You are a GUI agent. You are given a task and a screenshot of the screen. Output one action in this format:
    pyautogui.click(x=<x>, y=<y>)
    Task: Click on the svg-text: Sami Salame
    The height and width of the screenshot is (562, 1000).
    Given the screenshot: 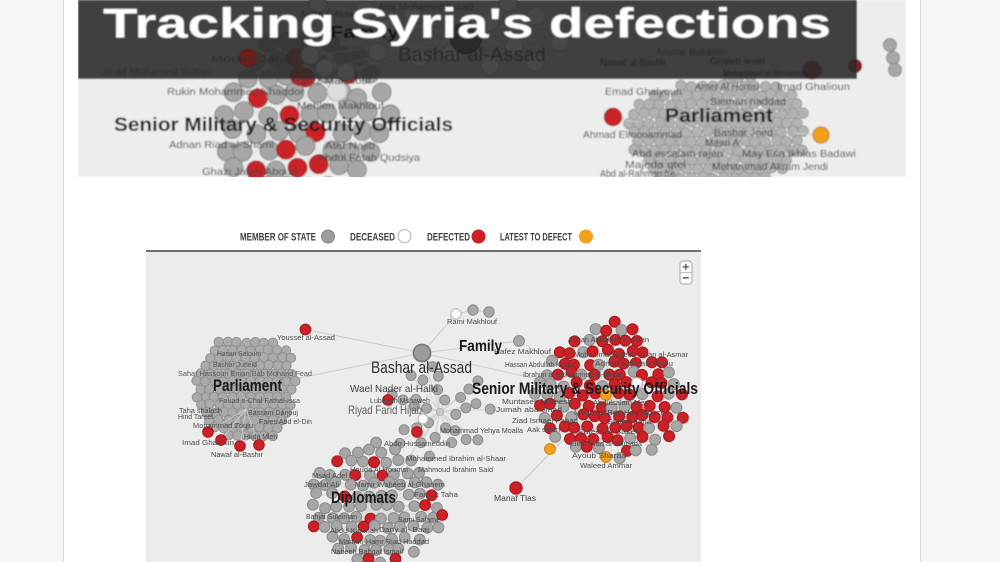 What is the action you would take?
    pyautogui.click(x=419, y=519)
    